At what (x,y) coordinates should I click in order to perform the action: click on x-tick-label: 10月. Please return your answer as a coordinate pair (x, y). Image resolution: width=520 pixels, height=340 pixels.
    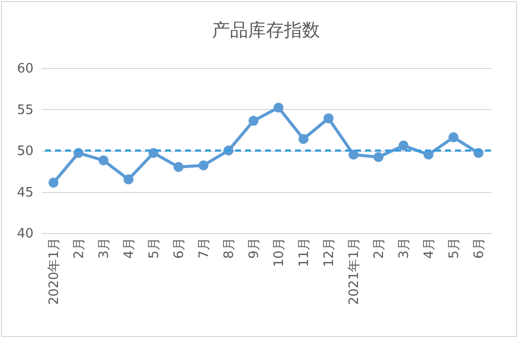
    Looking at the image, I should click on (279, 253).